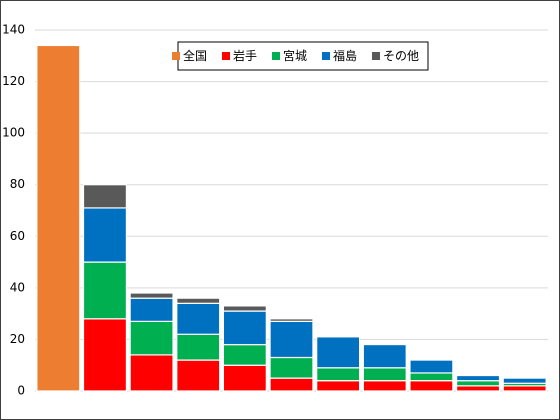  Describe the element at coordinates (13, 133) in the screenshot. I see `y-tick-label: 100` at that location.